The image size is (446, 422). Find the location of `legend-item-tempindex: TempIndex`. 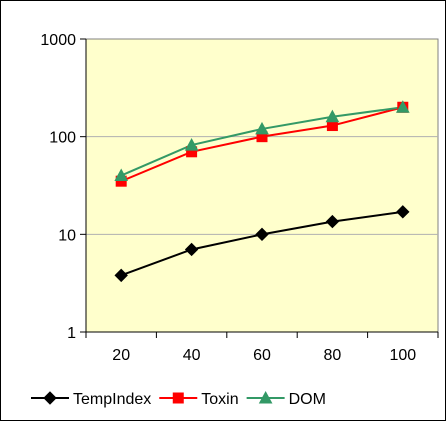

legend-item-tempindex: TempIndex is located at coordinates (91, 399).